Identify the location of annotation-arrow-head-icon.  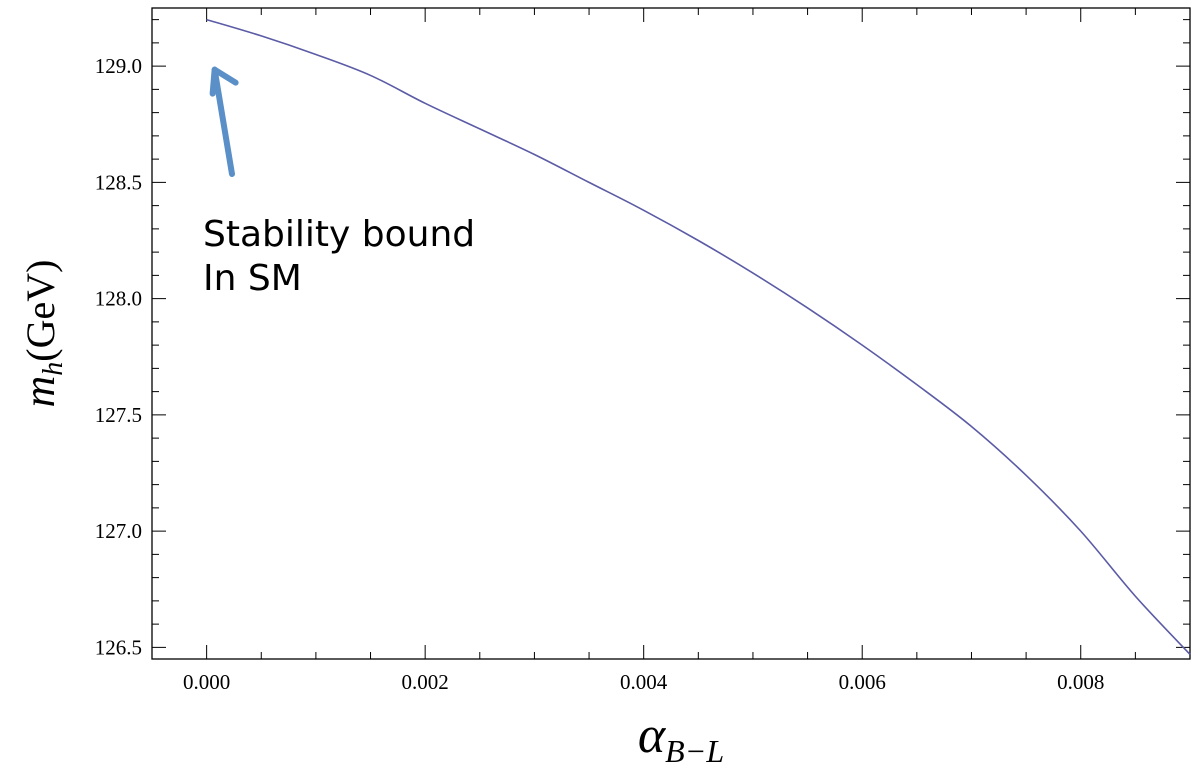
(224, 81).